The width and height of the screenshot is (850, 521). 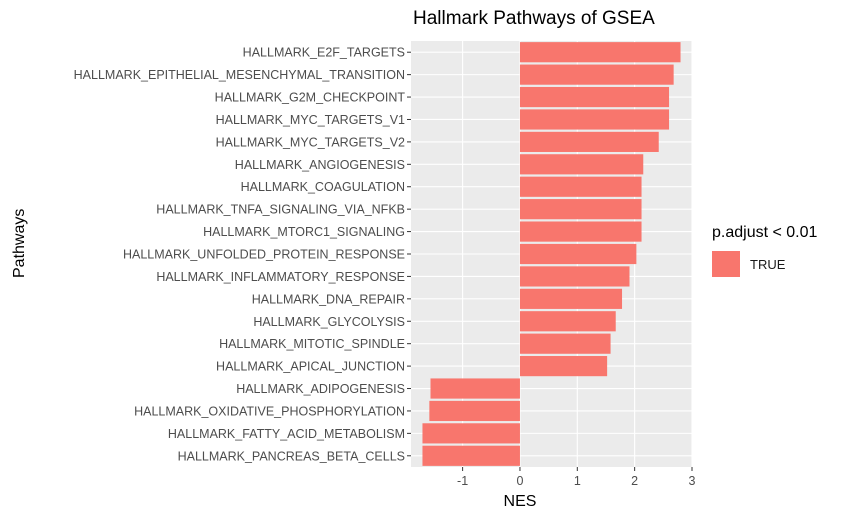 What do you see at coordinates (280, 277) in the screenshot?
I see `y-tick-label: HALLMARK_INFLAMMATORY_RESPONSE` at bounding box center [280, 277].